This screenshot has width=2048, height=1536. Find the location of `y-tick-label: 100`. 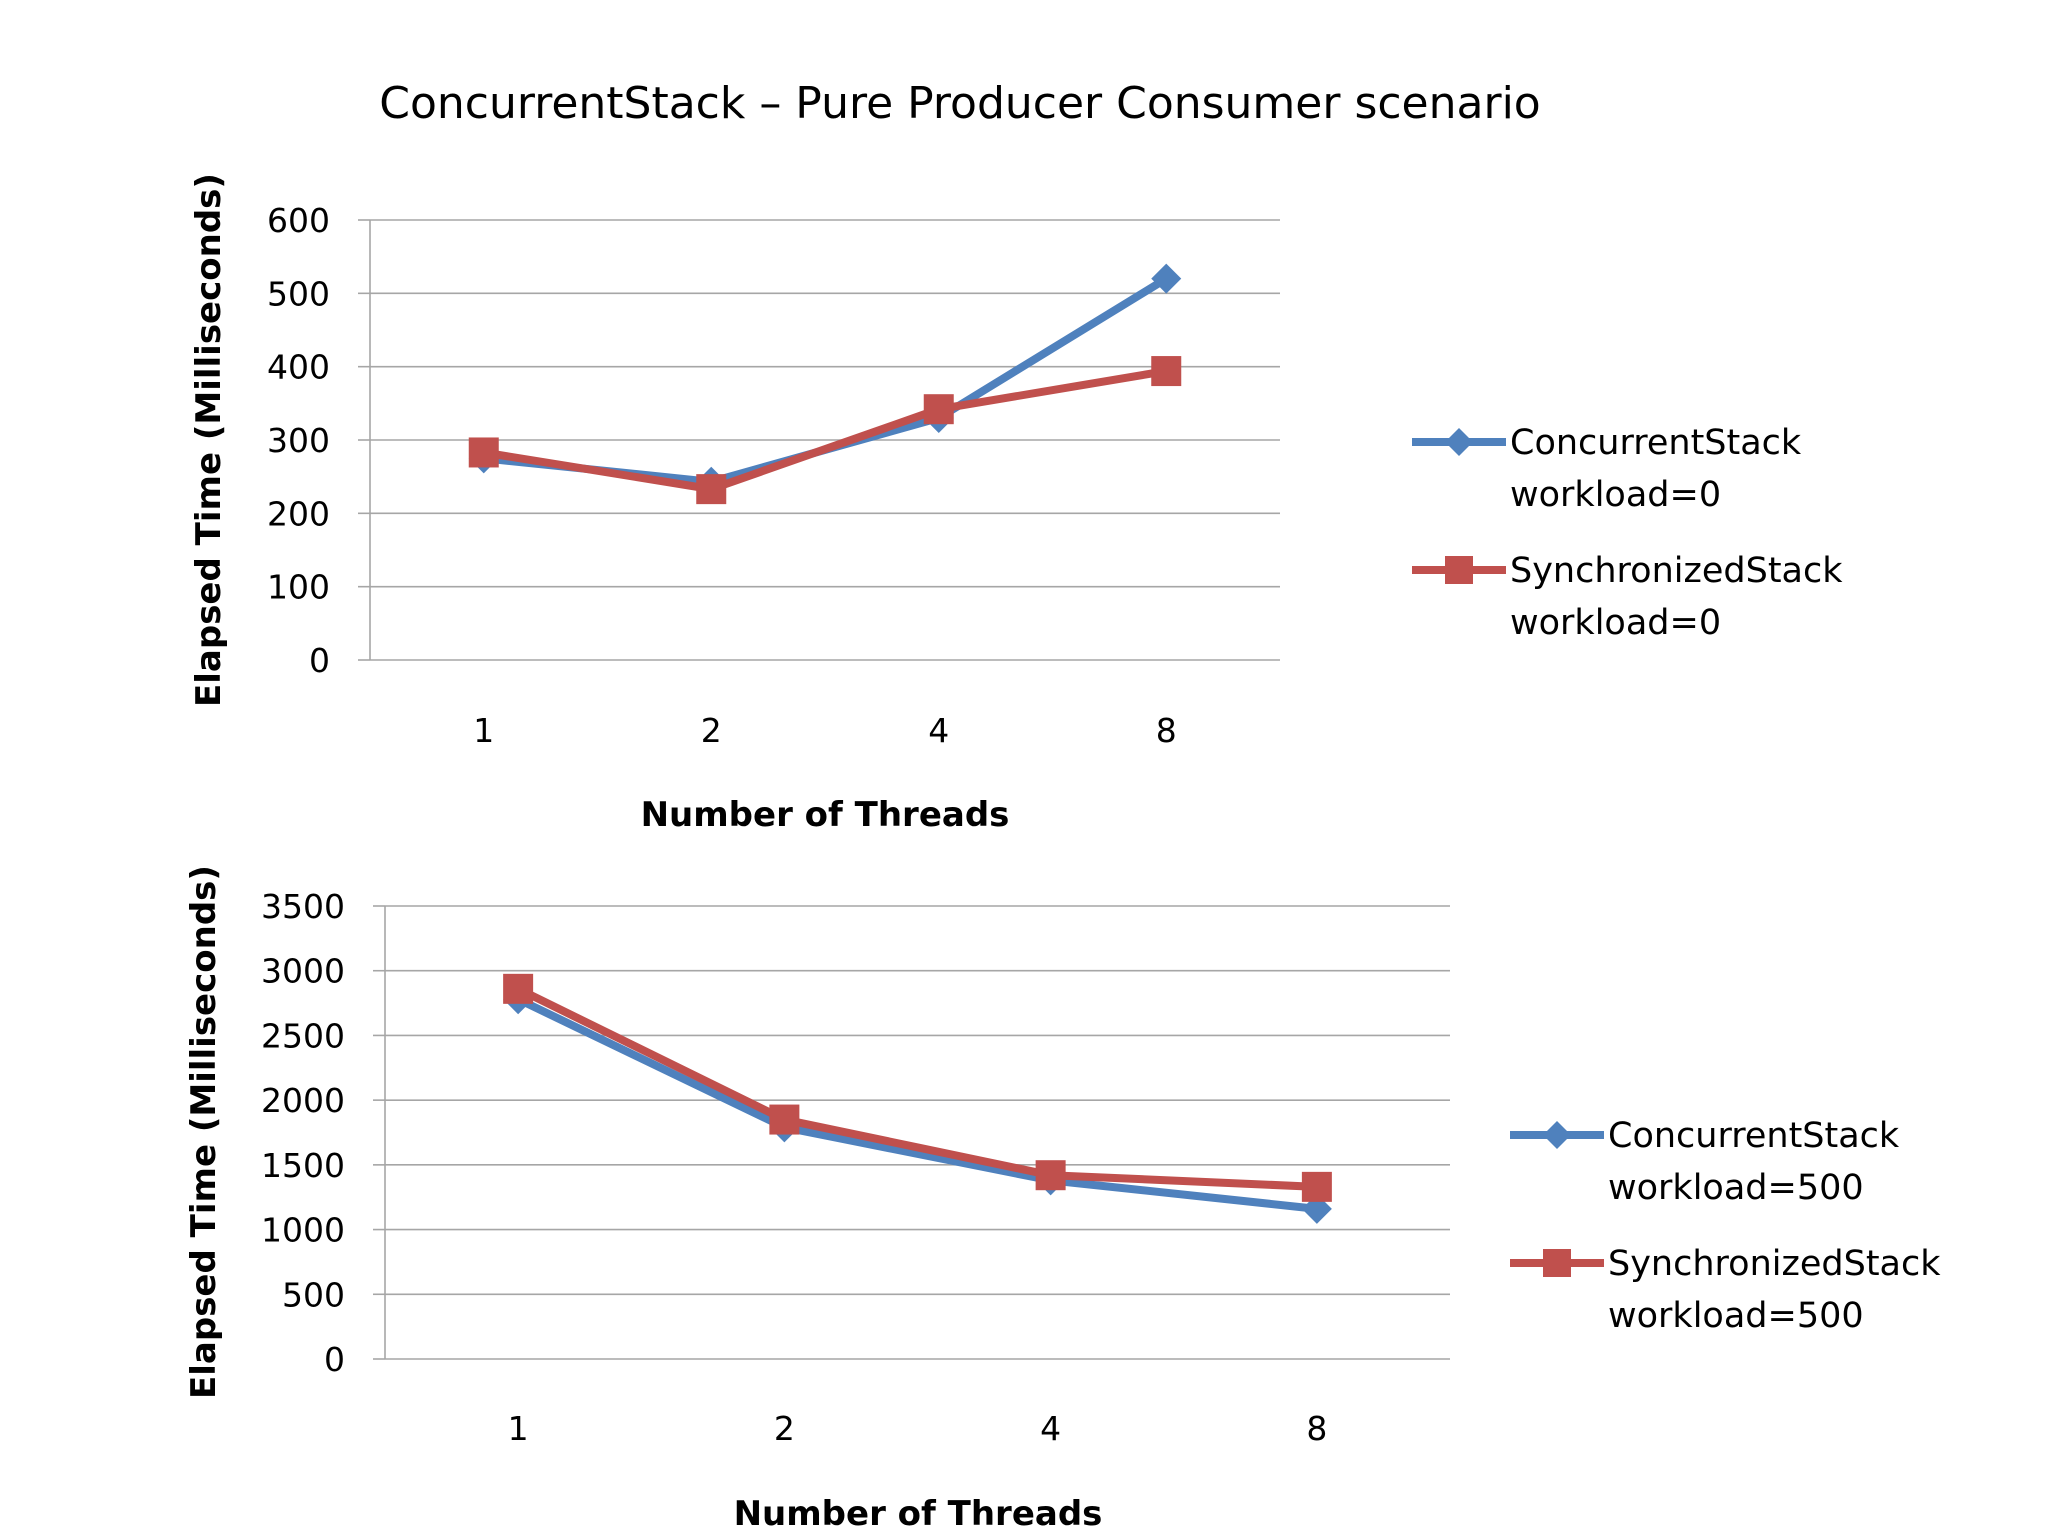

y-tick-label: 100 is located at coordinates (298, 587).